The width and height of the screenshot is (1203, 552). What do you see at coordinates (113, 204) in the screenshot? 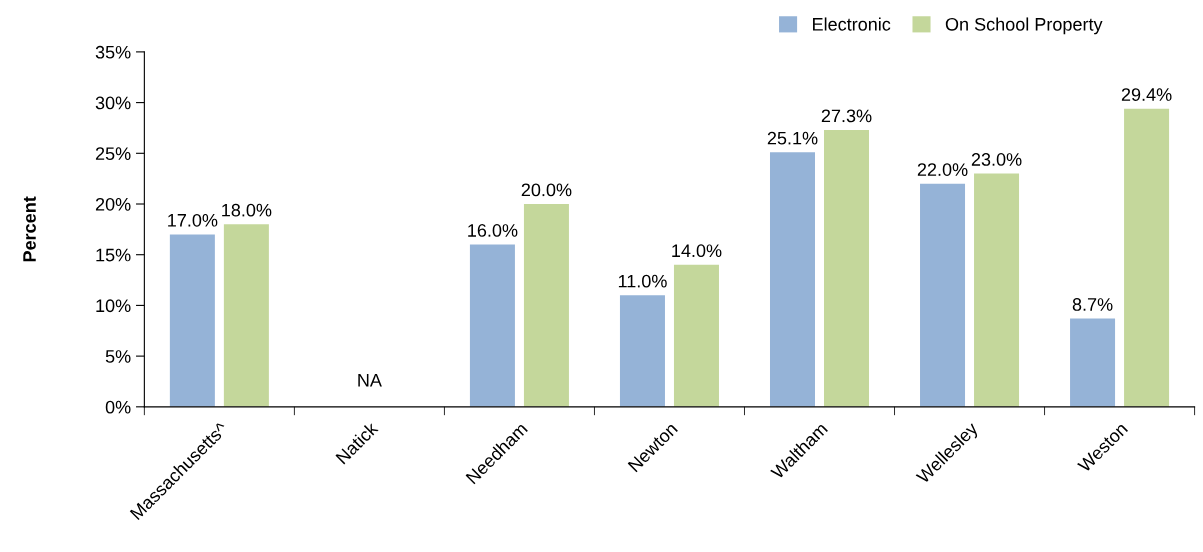
I see `y-tick-label: 20%` at bounding box center [113, 204].